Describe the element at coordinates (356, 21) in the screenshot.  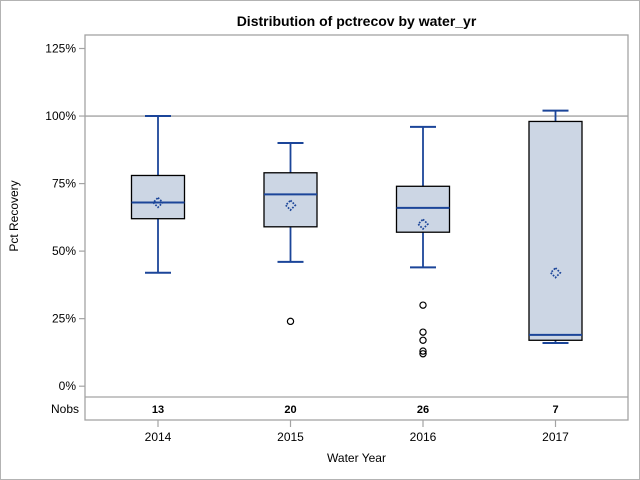
I see `chart-title: Distribution of pctrecov by water_yr` at that location.